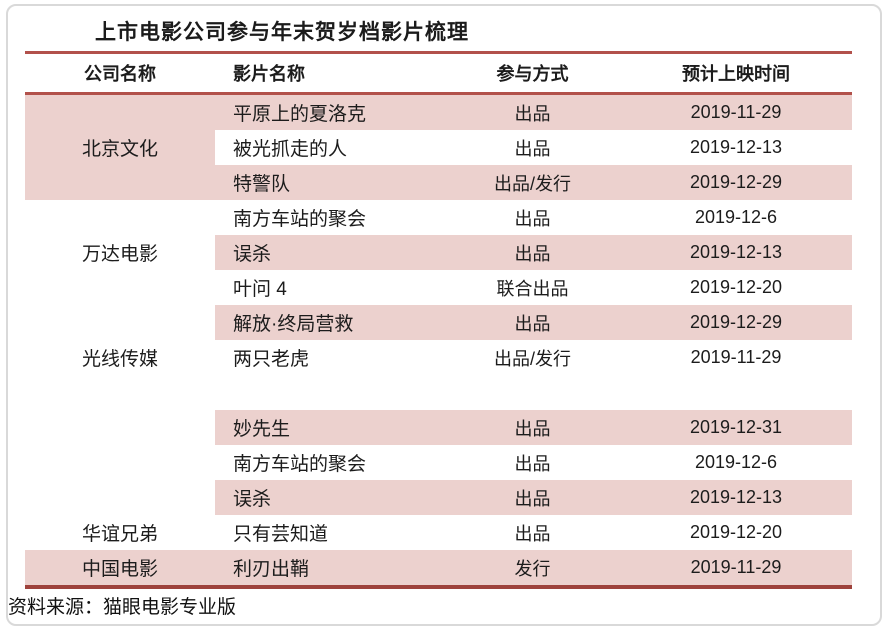 The image size is (887, 629). Describe the element at coordinates (330, 567) in the screenshot. I see `film-name-cell: 利刃出鞘` at that location.